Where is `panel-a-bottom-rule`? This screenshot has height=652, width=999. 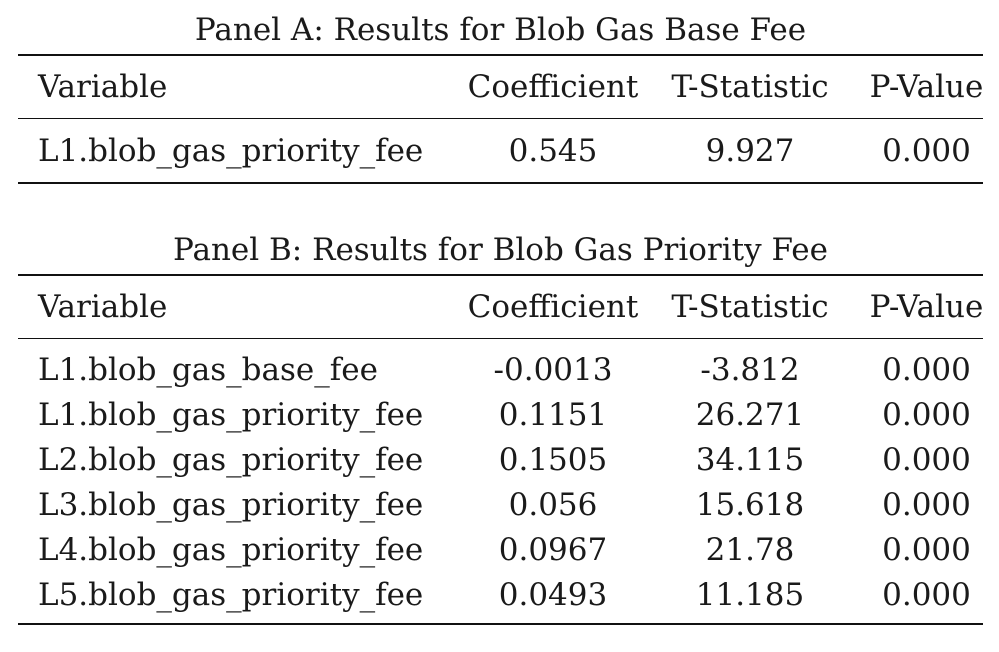
panel-a-bottom-rule is located at coordinates (500, 183).